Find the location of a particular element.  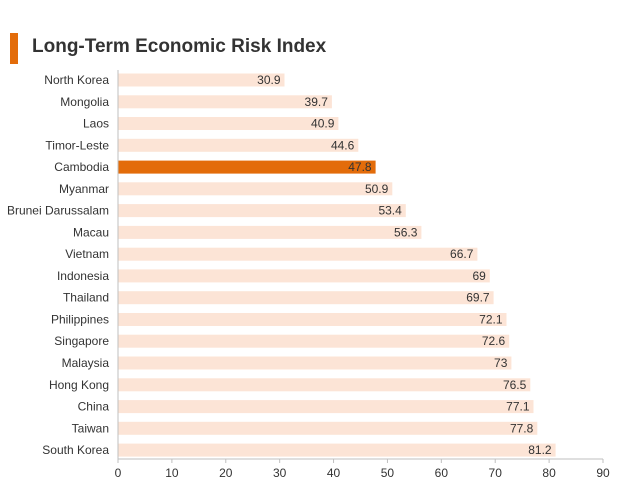

data-label: 81.2 is located at coordinates (540, 450).